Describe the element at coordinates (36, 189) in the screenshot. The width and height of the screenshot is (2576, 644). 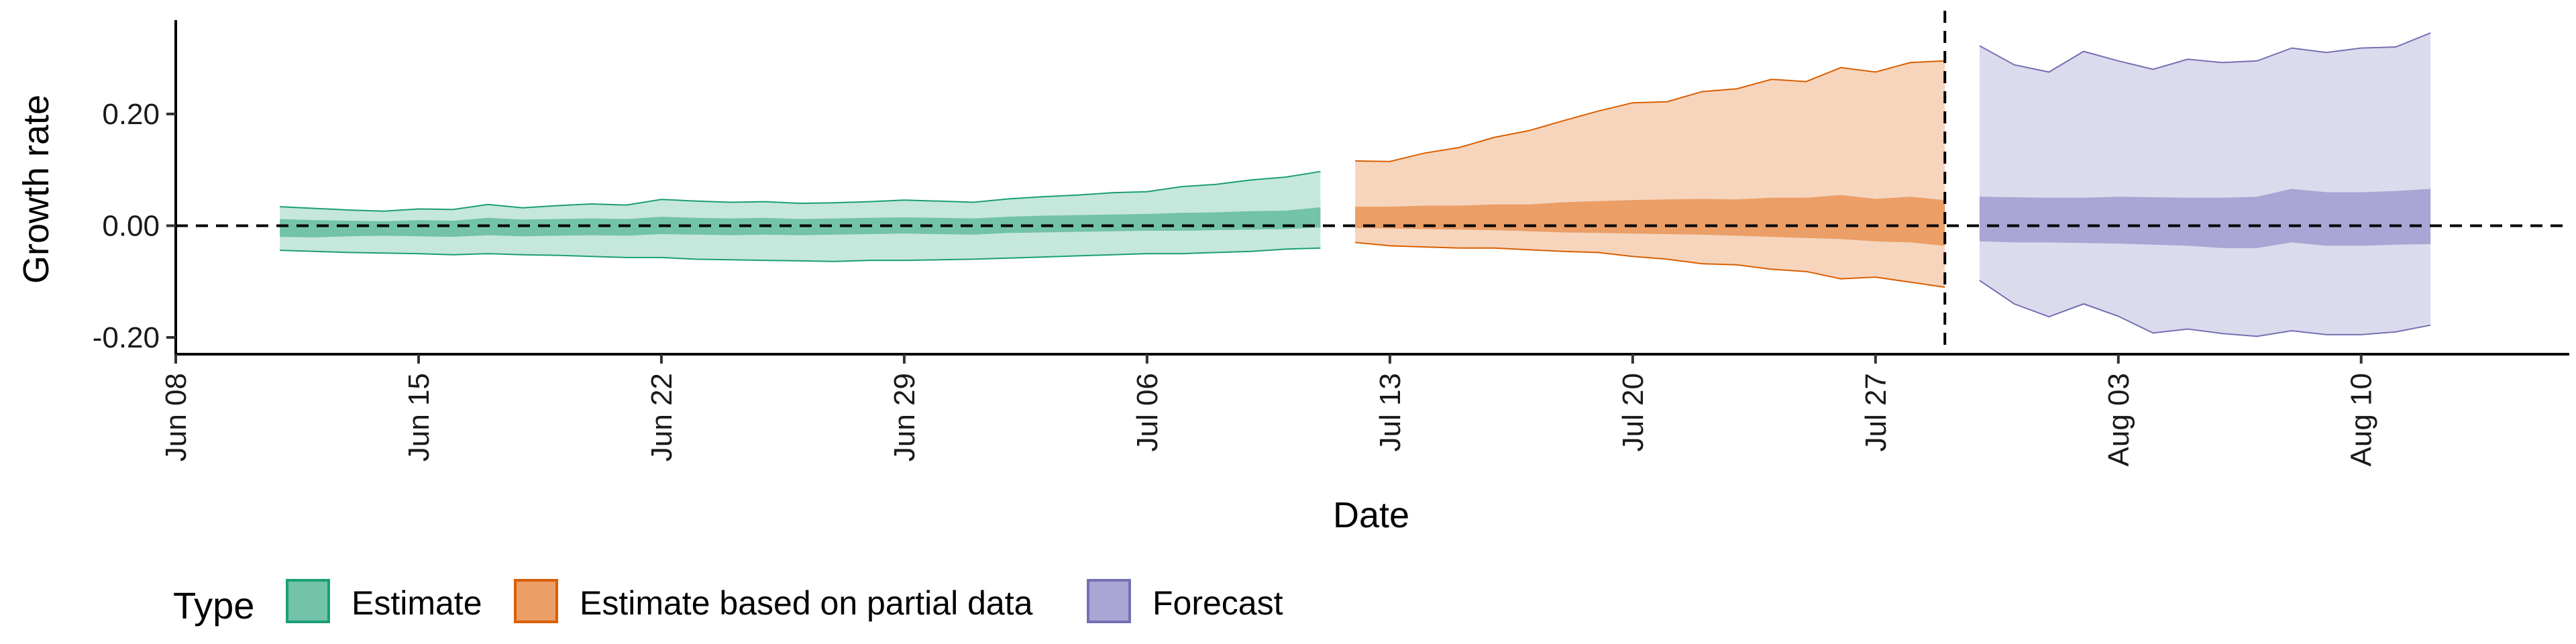
I see `y-axis-title: Growth rate` at that location.